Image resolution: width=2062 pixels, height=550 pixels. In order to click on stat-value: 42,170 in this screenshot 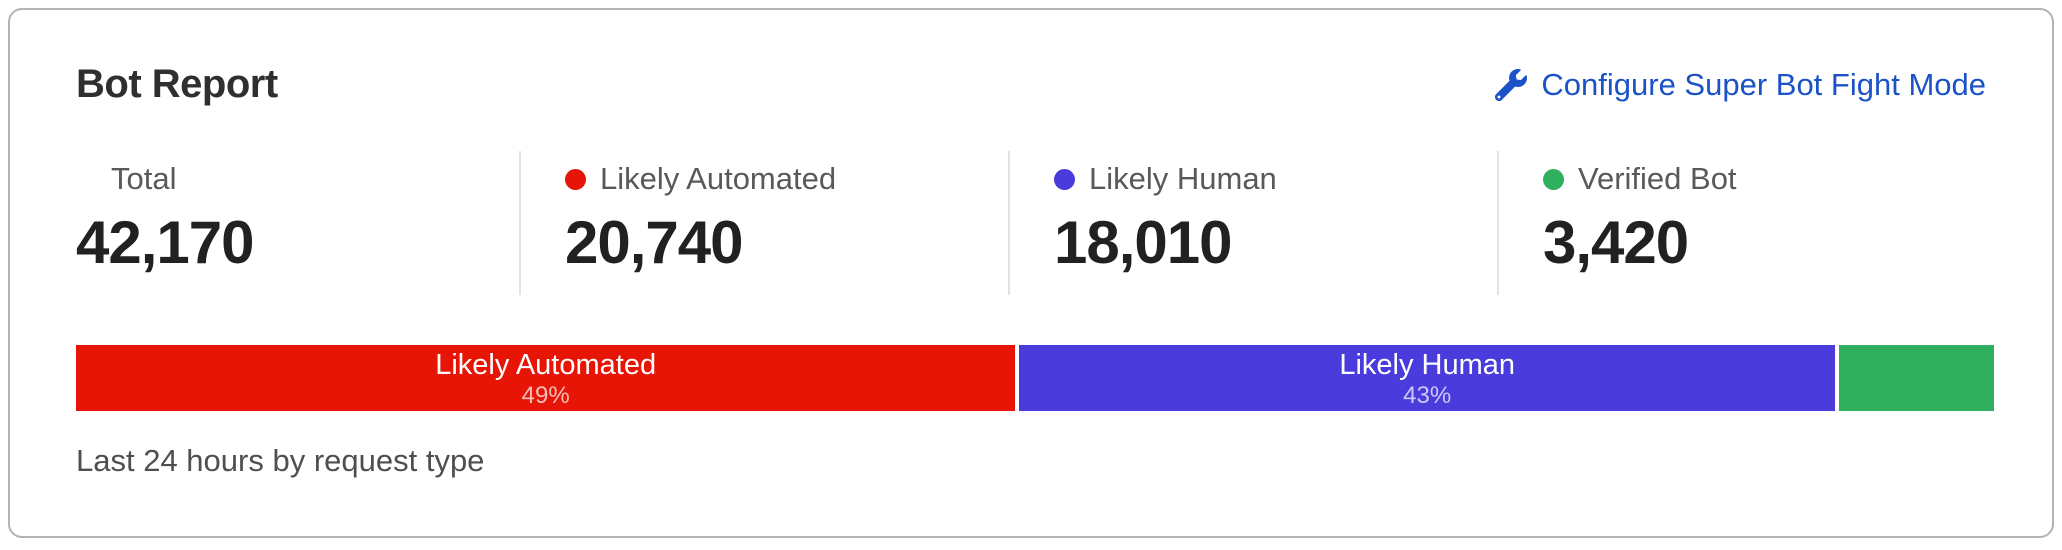, I will do `click(165, 242)`.